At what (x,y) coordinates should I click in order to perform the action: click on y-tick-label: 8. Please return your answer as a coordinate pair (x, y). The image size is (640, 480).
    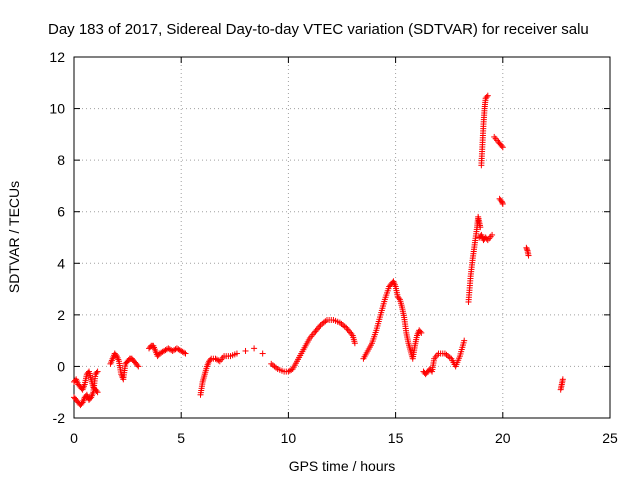
    Looking at the image, I should click on (61, 160).